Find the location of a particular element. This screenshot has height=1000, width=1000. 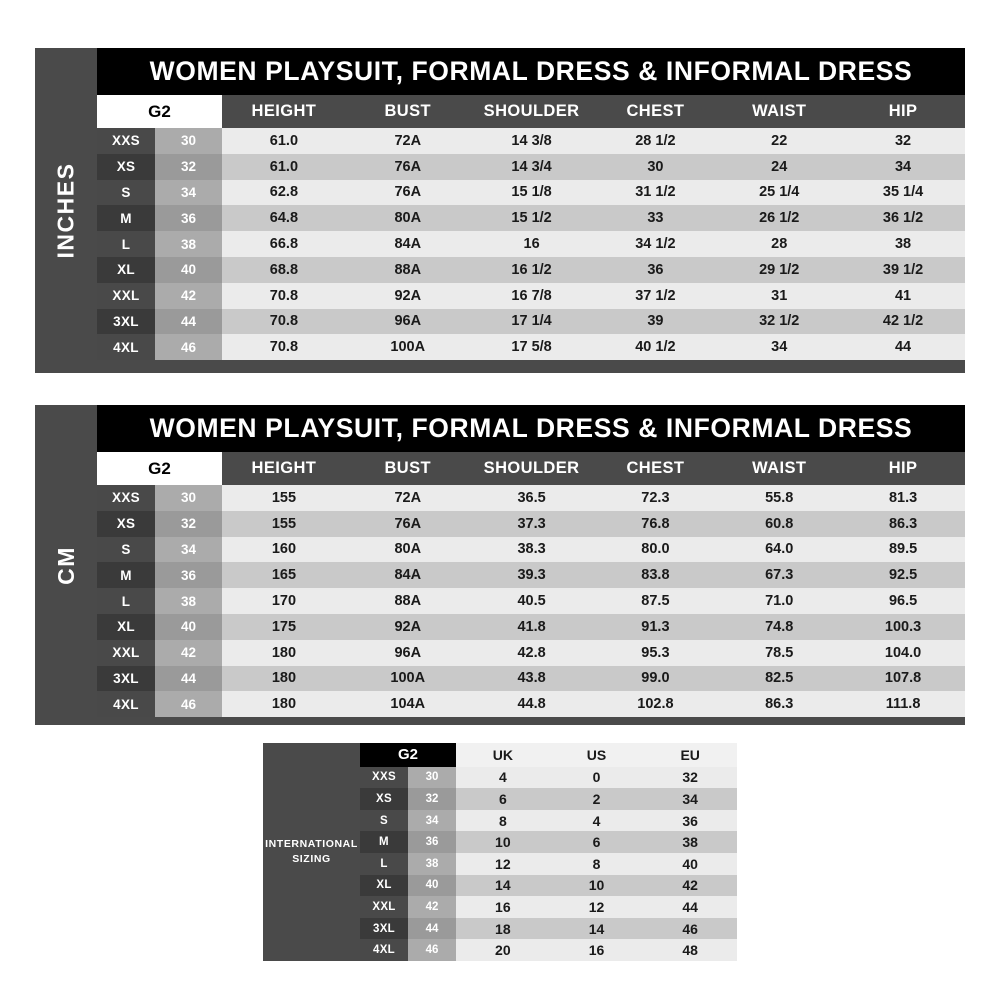

international-cell-us: 0 is located at coordinates (596, 777).